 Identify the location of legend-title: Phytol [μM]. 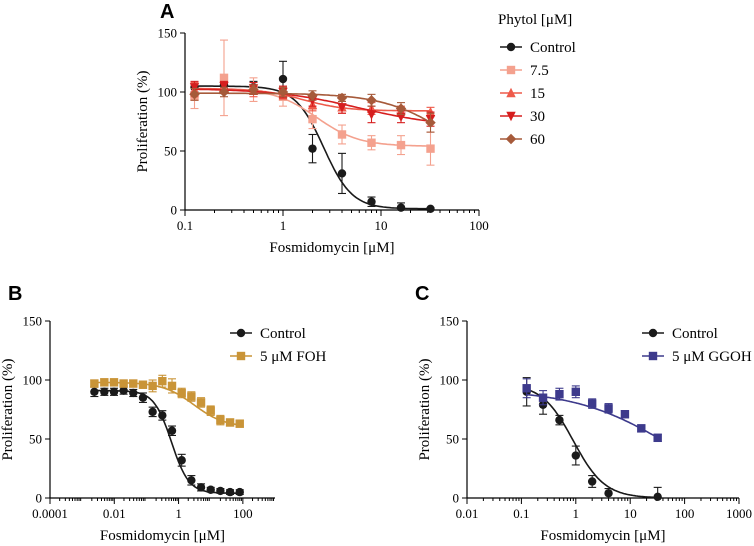
(535, 20).